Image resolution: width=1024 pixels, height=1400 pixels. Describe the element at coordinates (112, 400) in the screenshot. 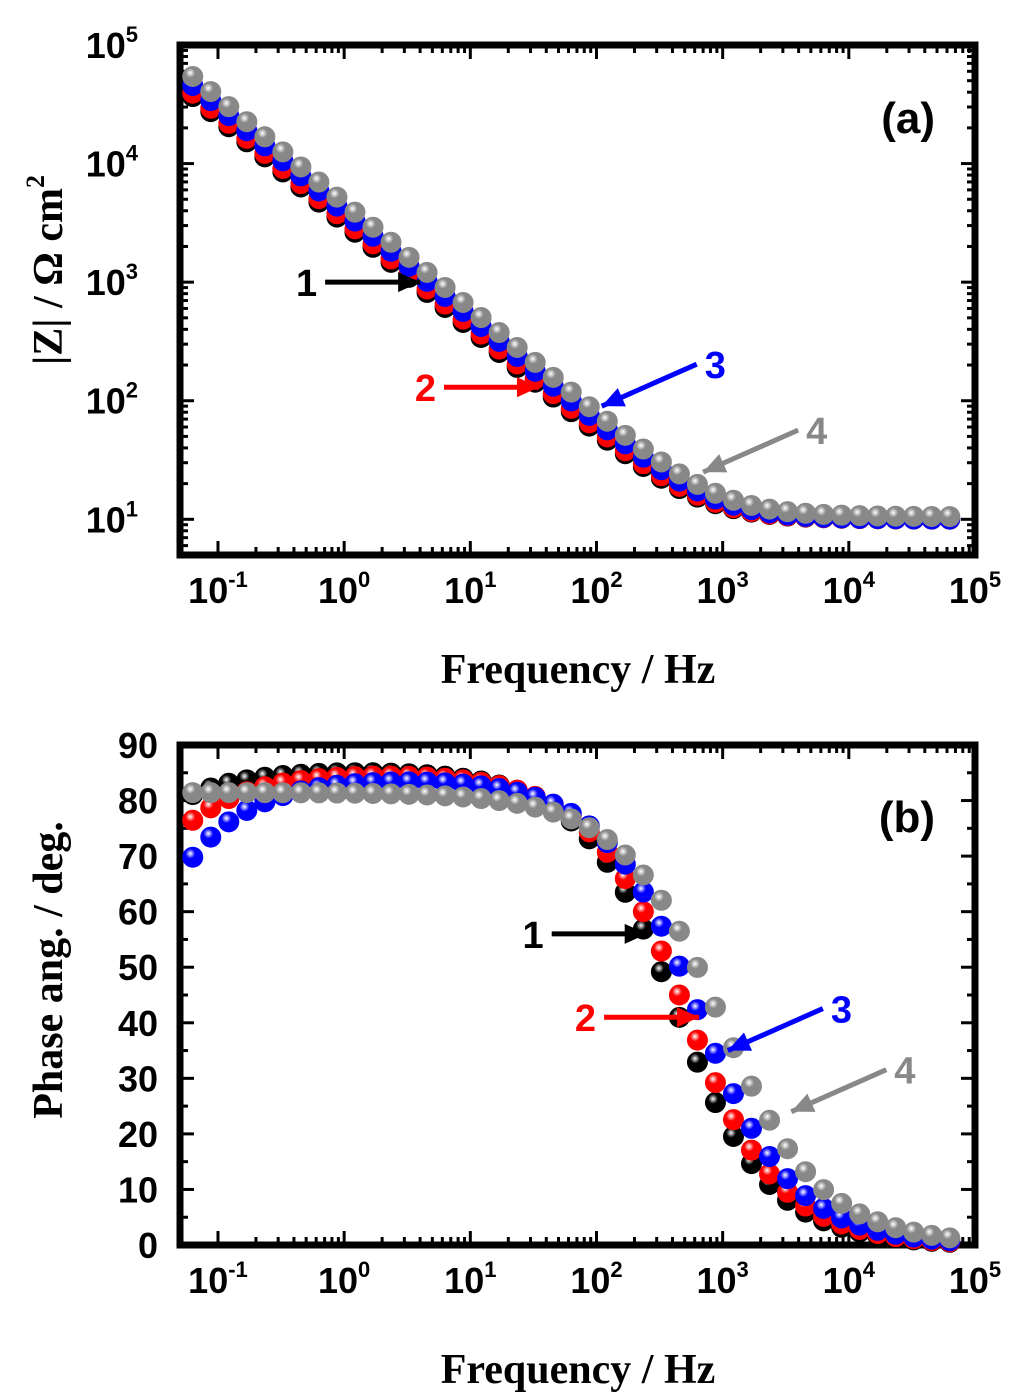

I see `panel-a-y-tick-label: 10²` at that location.